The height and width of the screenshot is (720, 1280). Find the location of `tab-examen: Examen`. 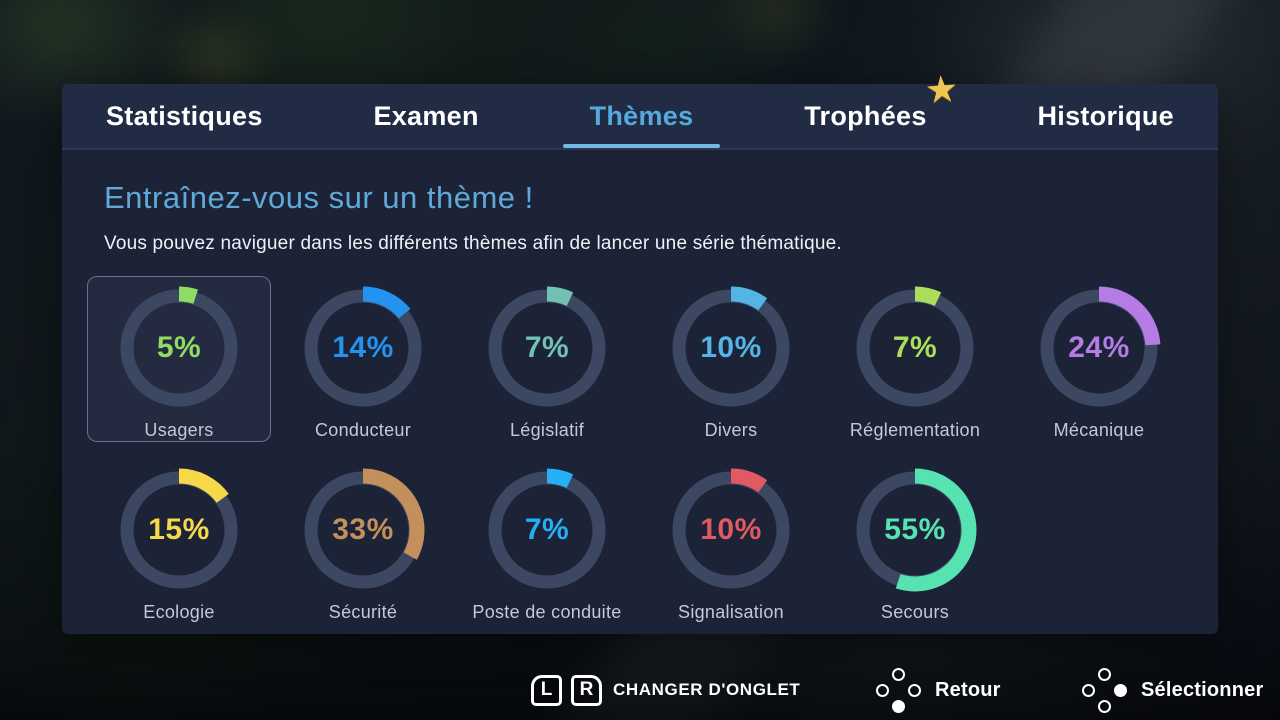

tab-examen: Examen is located at coordinates (425, 116).